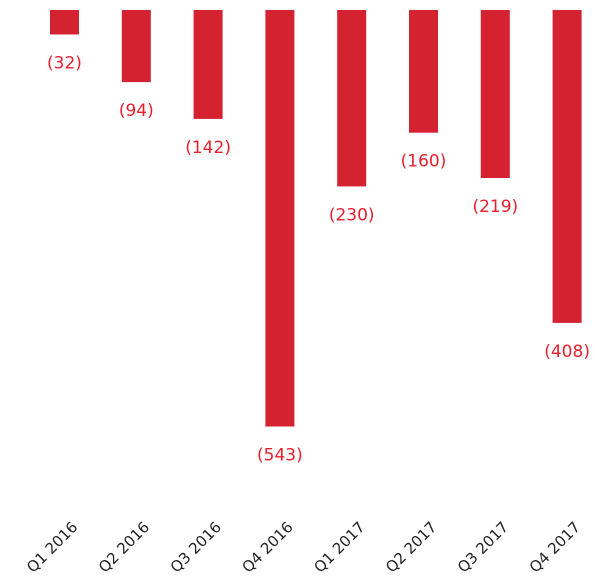 Image resolution: width=595 pixels, height=578 pixels. I want to click on data-label-q1-2017: (230), so click(352, 215).